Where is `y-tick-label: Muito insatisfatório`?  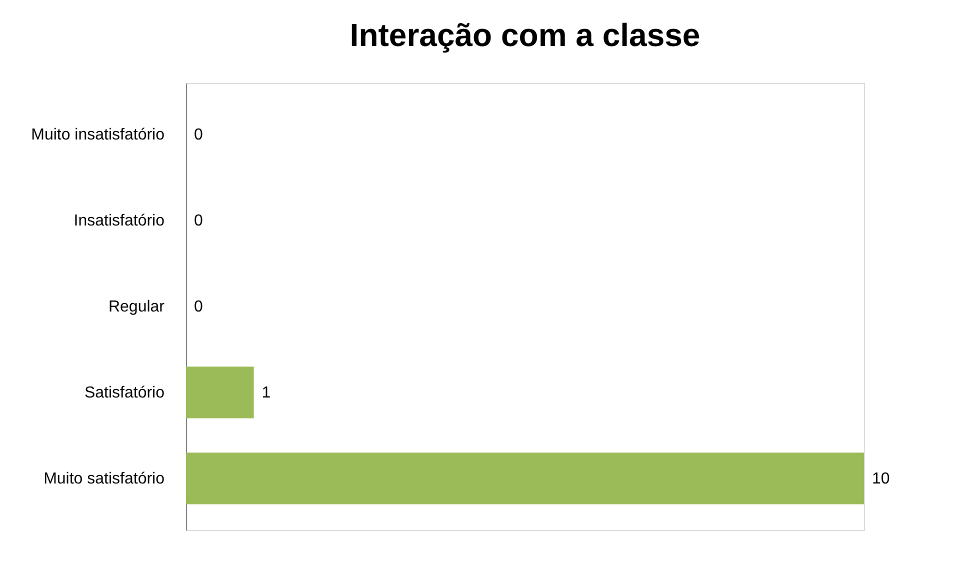
y-tick-label: Muito insatisfatório is located at coordinates (98, 135).